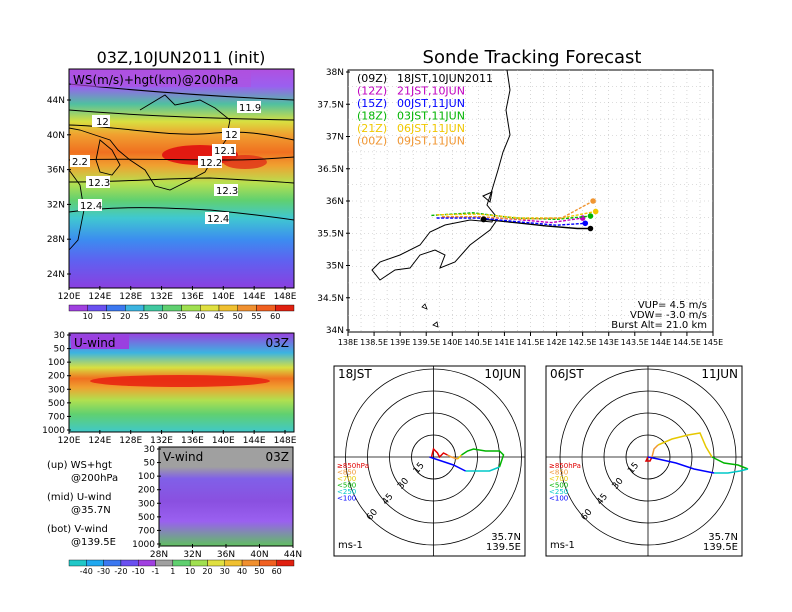 The height and width of the screenshot is (612, 792). Describe the element at coordinates (372, 103) in the screenshot. I see `launch-utc: (15Z)` at that location.